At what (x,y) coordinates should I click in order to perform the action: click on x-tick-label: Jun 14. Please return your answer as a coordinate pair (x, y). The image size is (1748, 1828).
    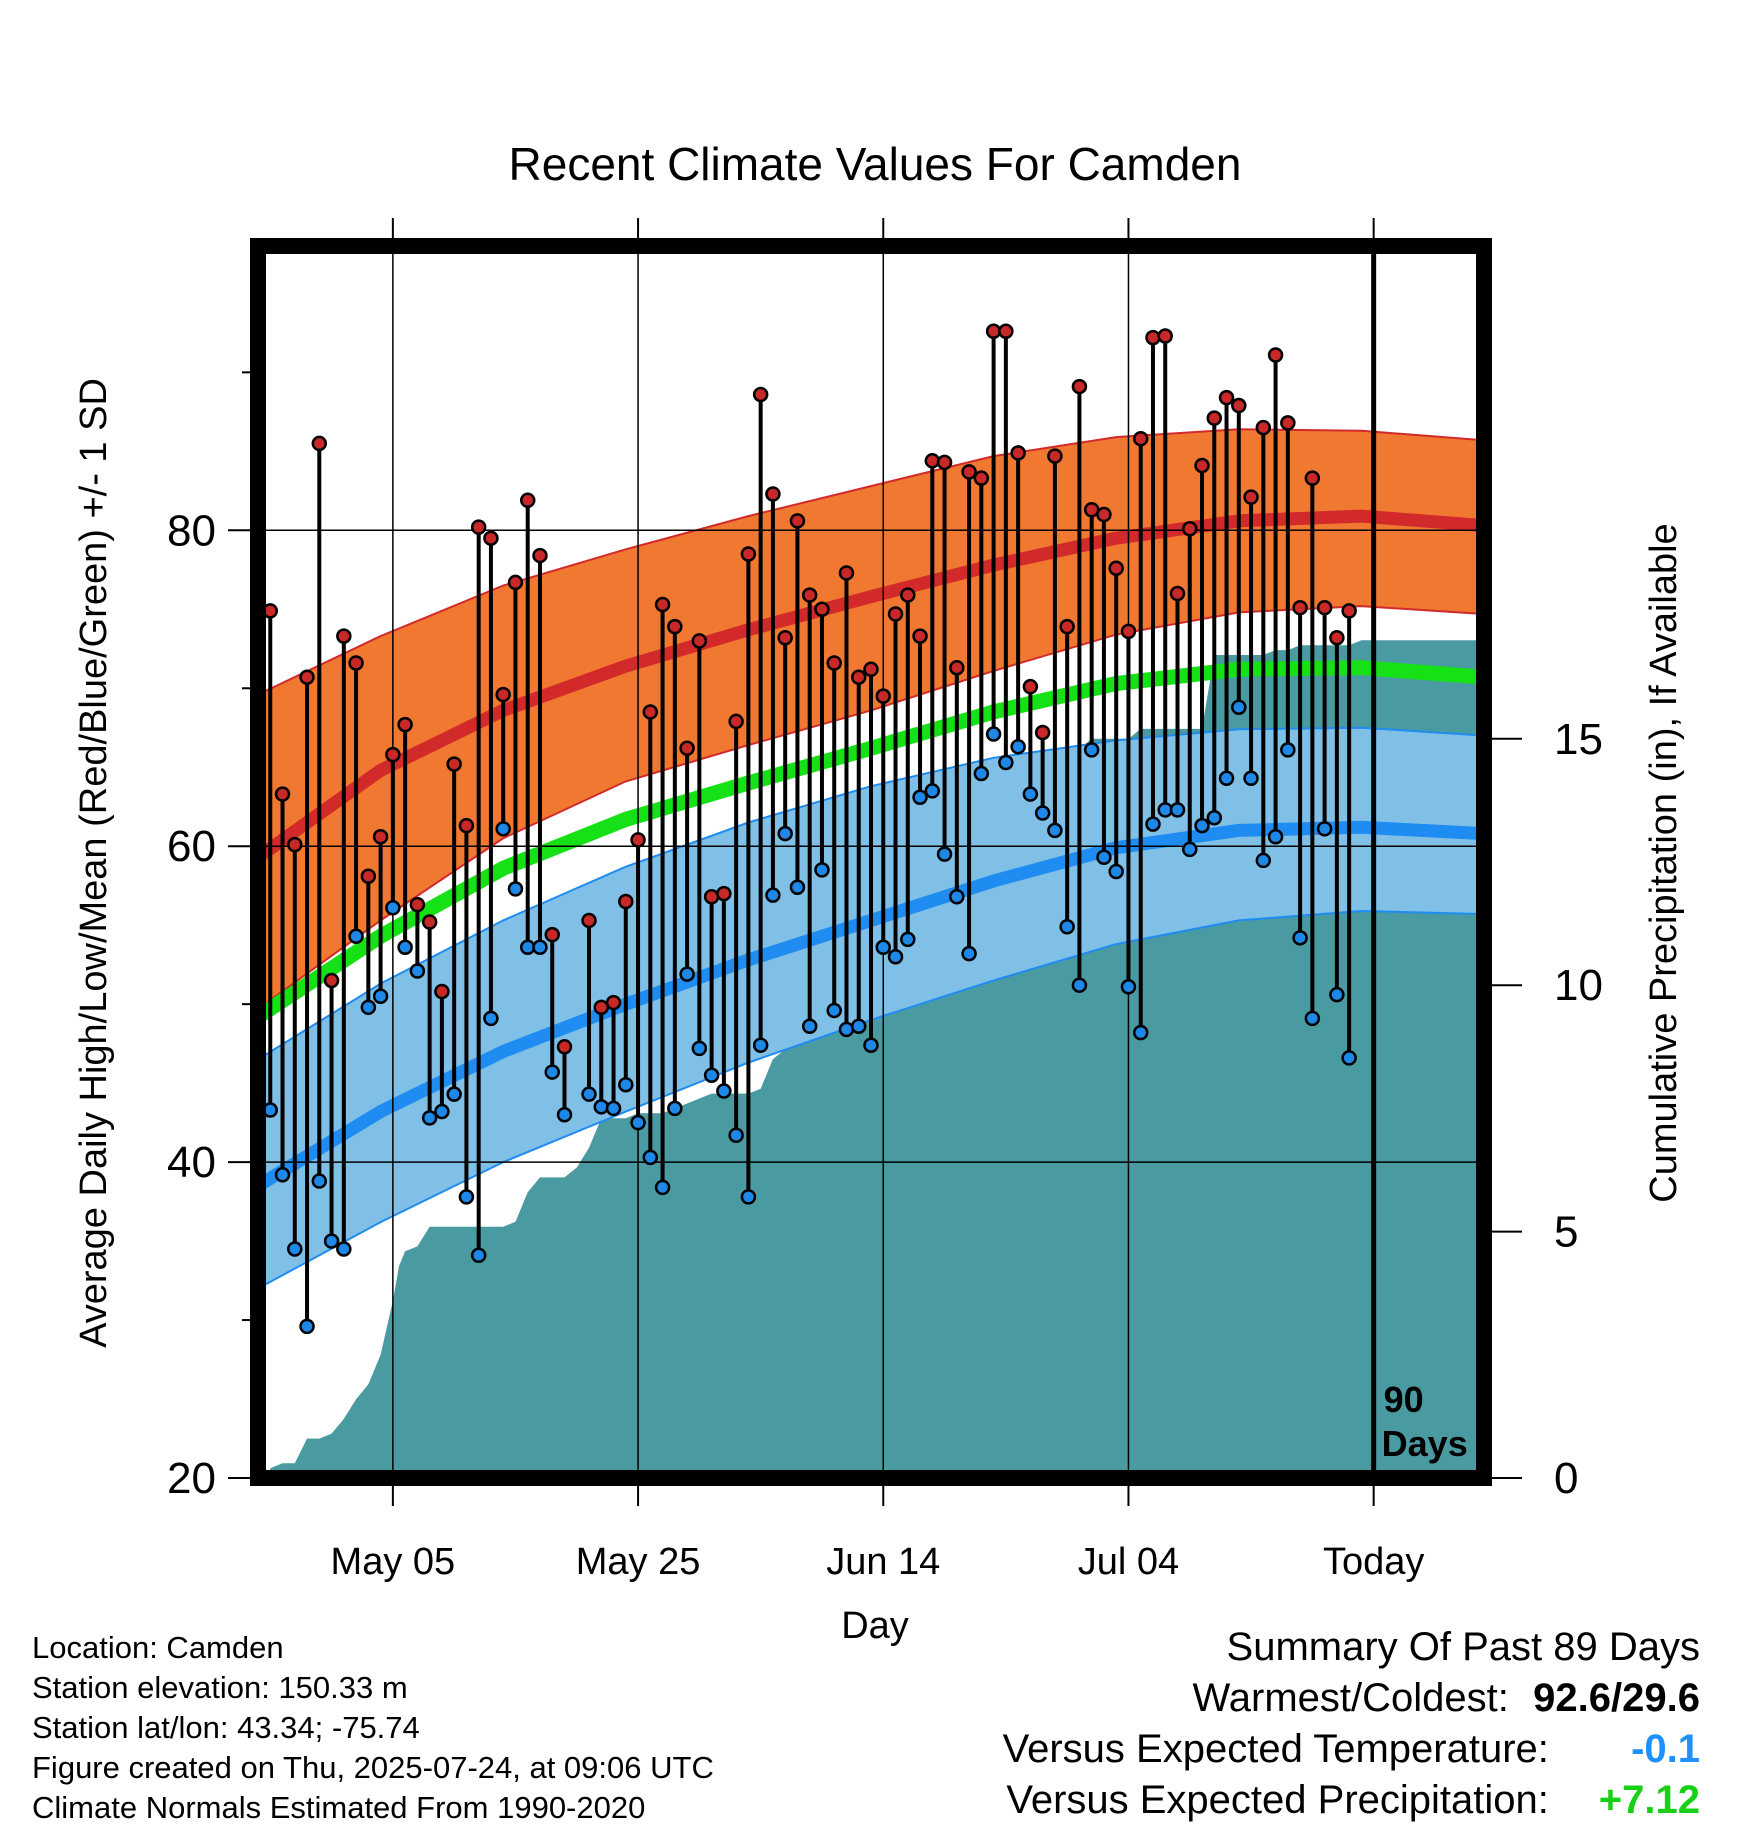
    Looking at the image, I should click on (883, 1562).